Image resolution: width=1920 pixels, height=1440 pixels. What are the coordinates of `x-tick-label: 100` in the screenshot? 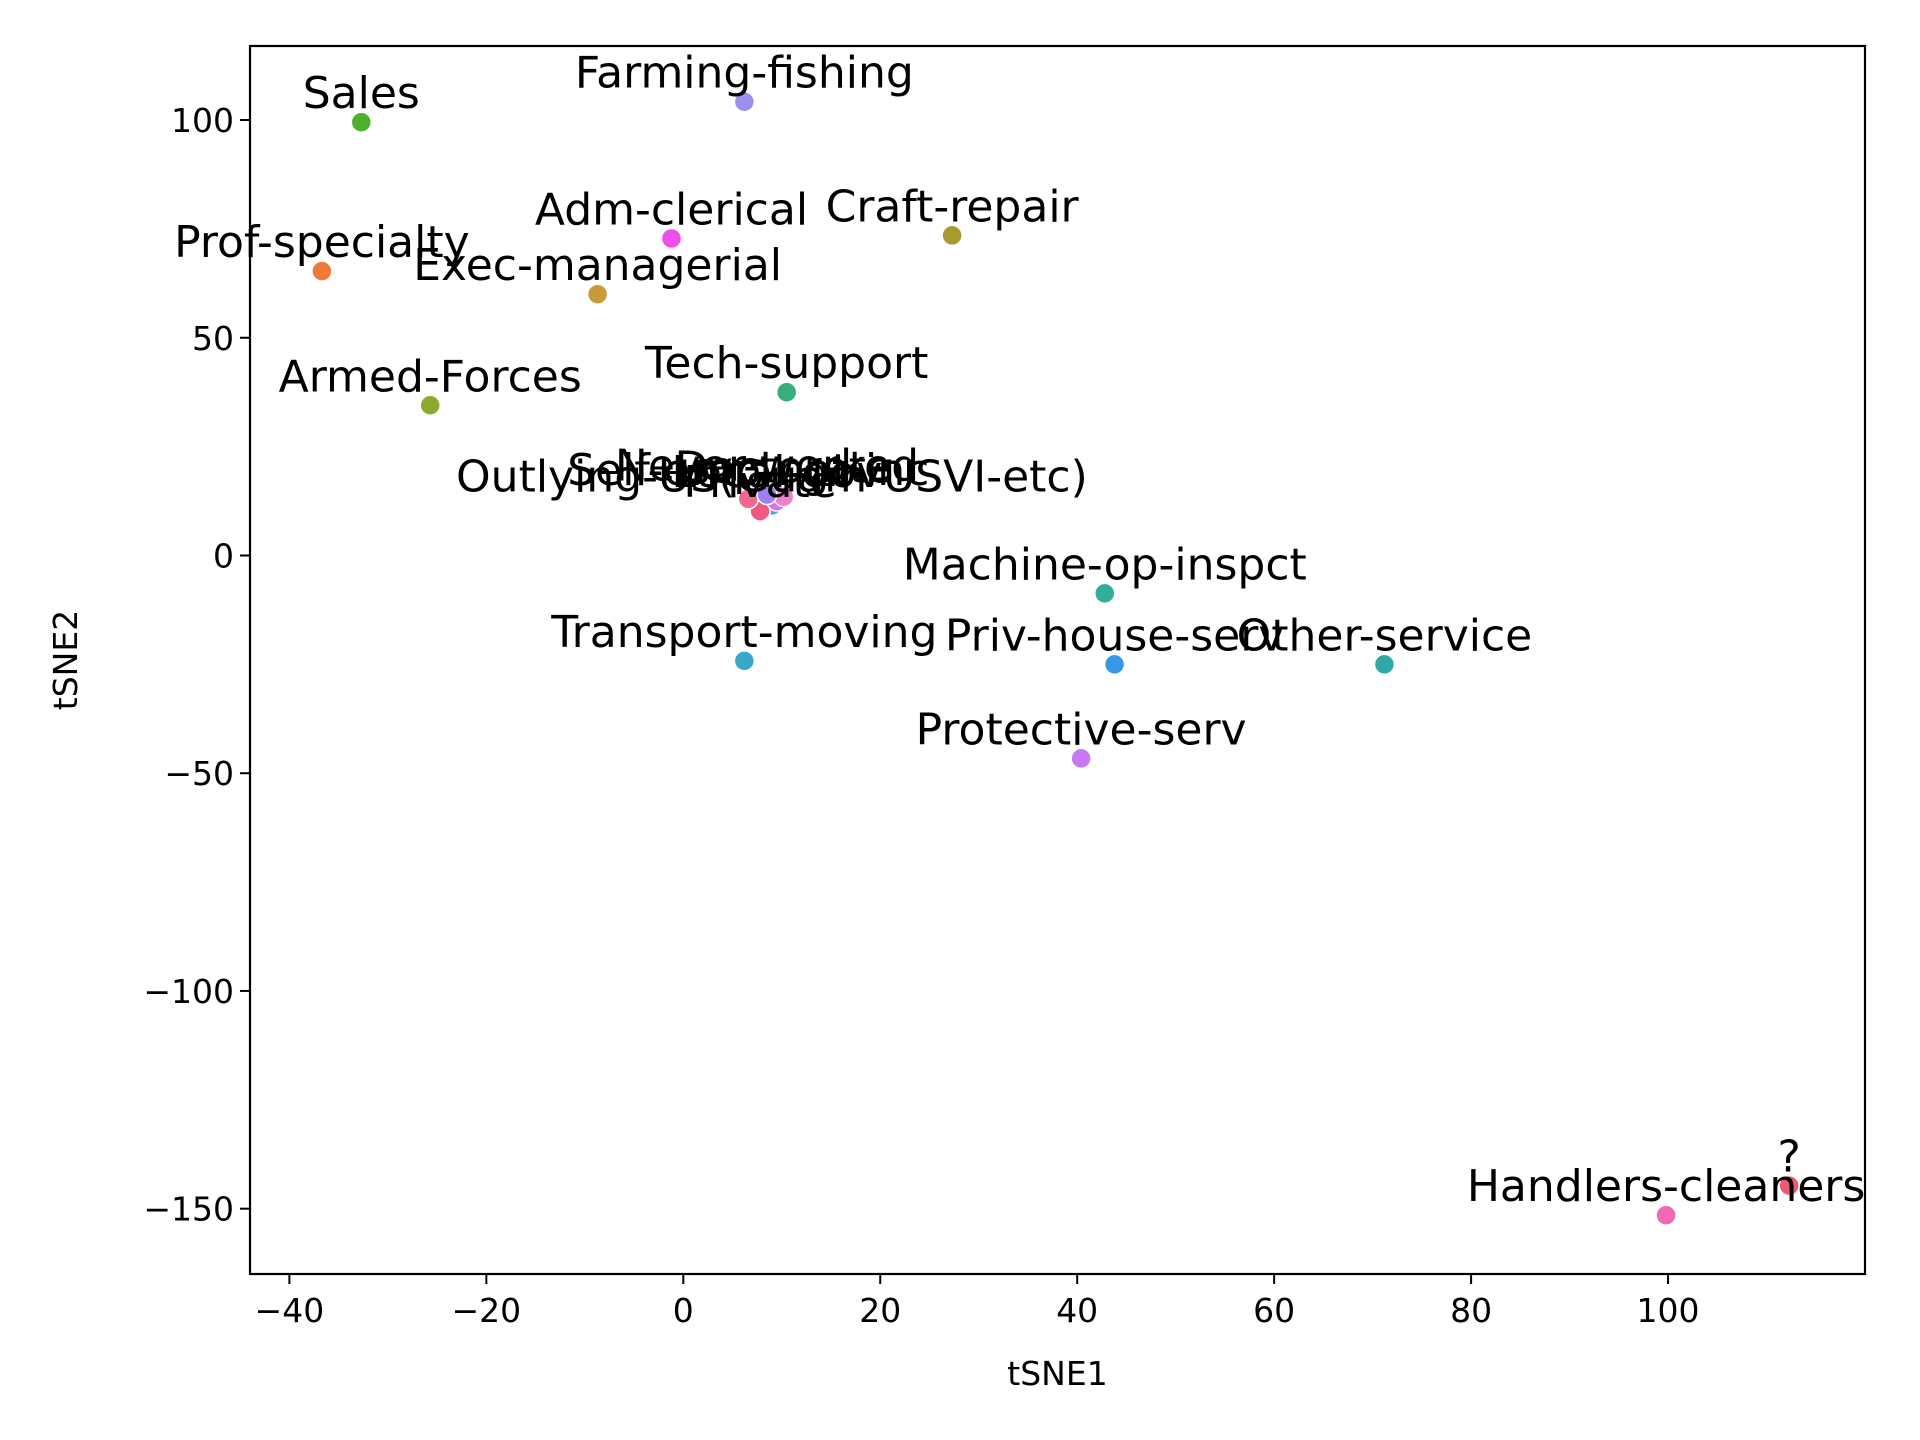 It's located at (1668, 1310).